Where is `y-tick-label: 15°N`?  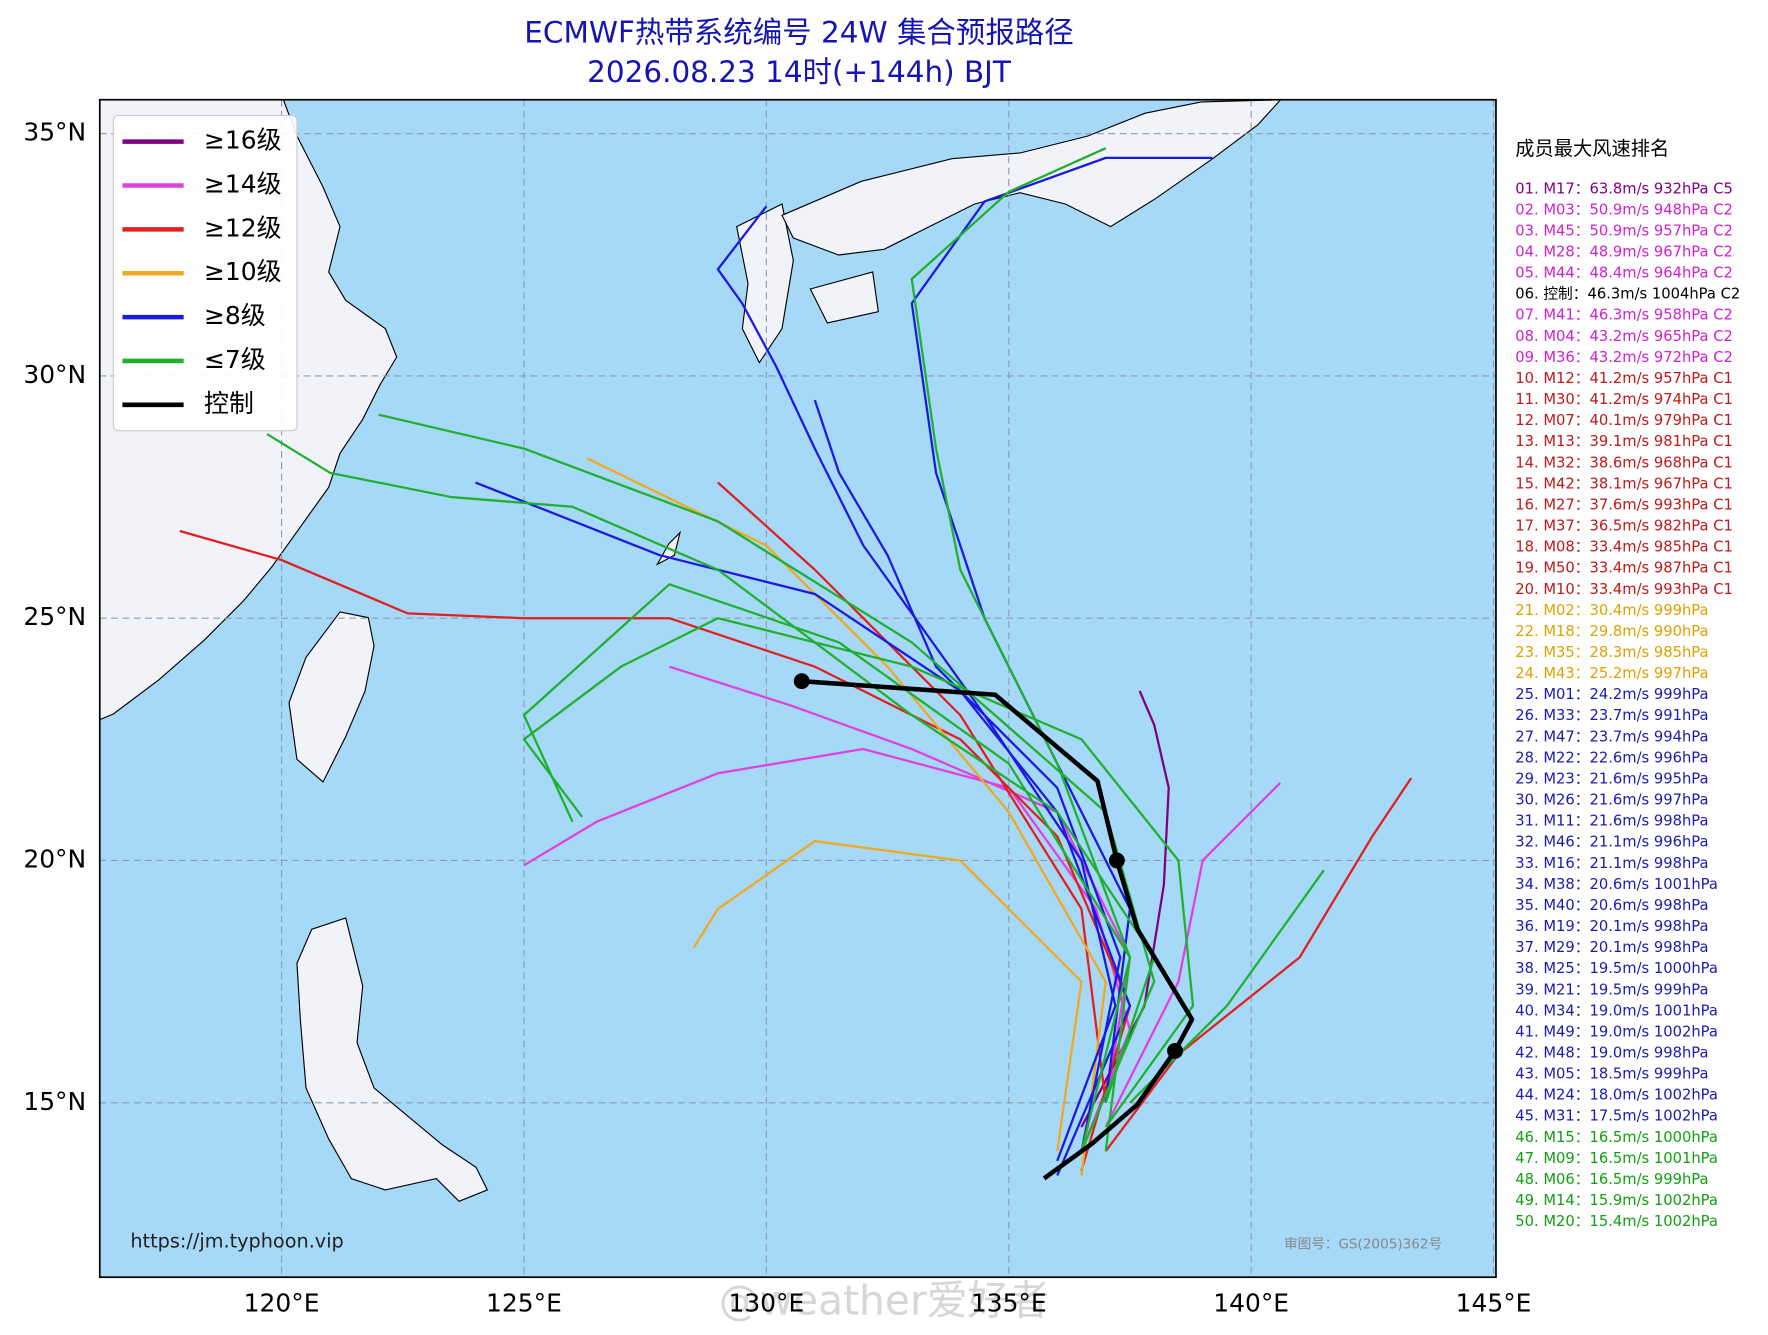 y-tick-label: 15°N is located at coordinates (54, 1101).